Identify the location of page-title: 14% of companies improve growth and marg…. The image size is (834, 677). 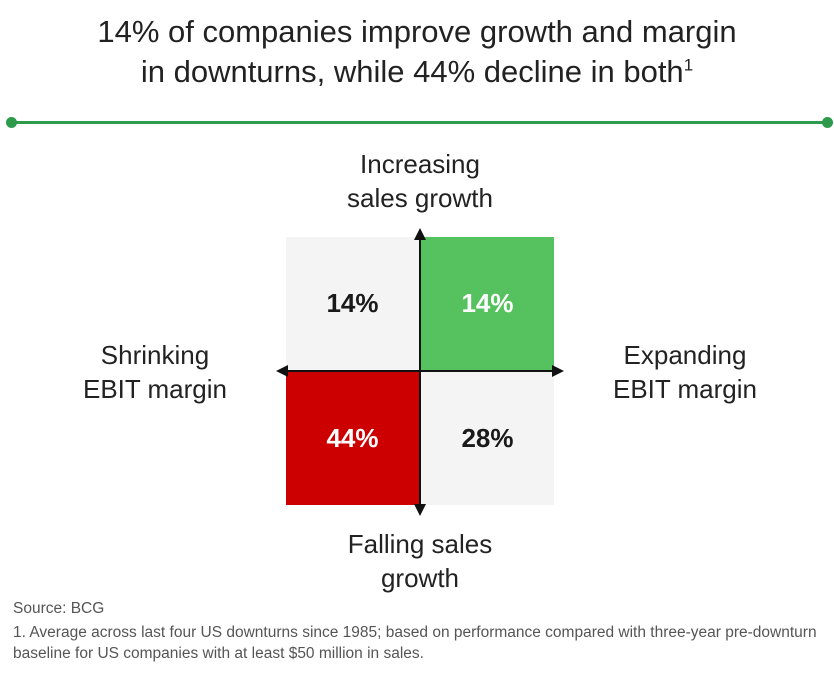
(417, 52).